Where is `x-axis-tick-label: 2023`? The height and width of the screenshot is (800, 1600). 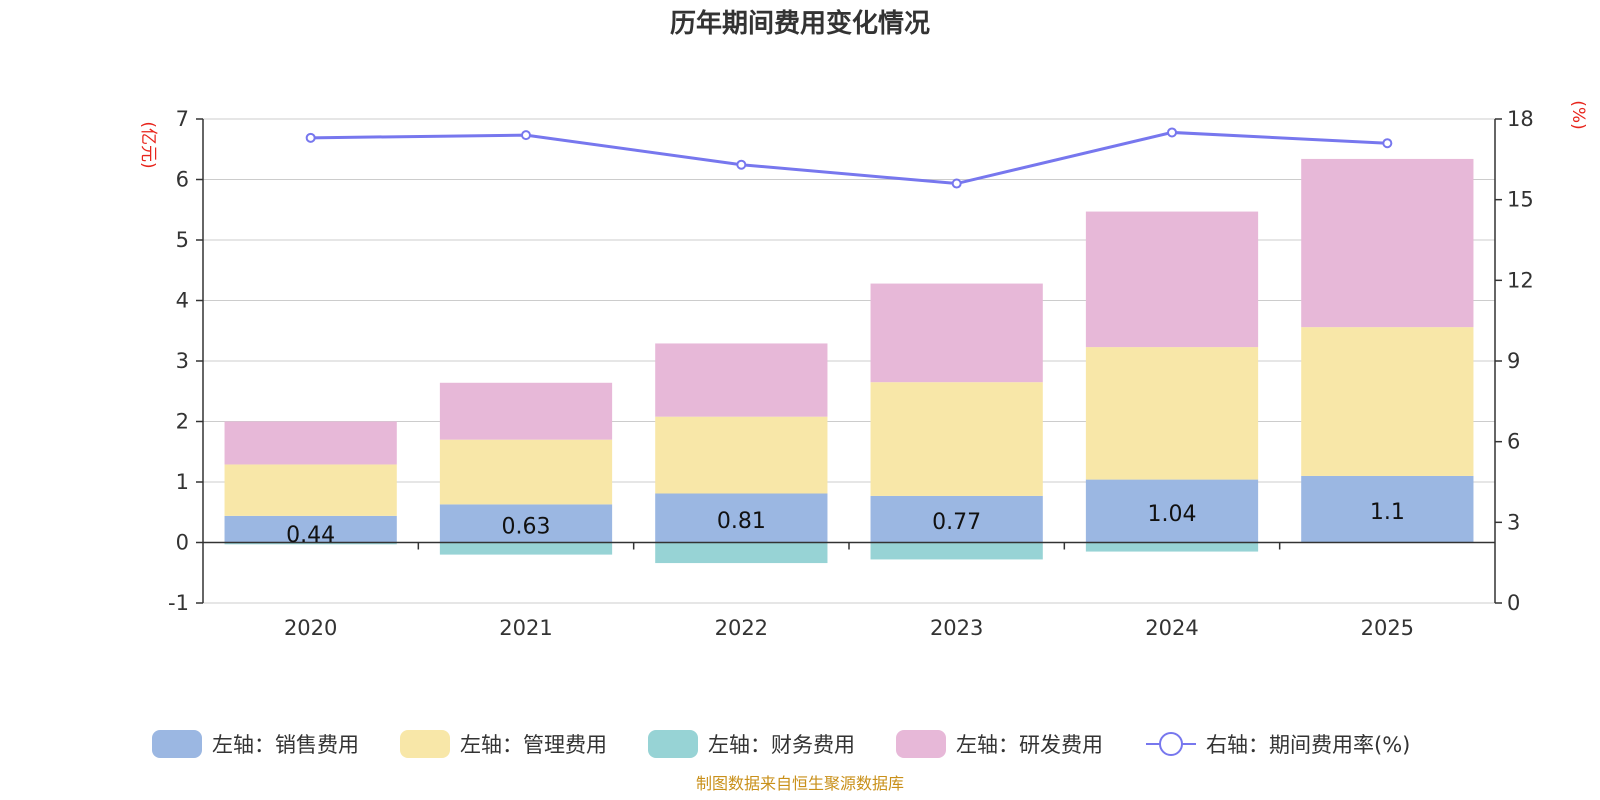
x-axis-tick-label: 2023 is located at coordinates (956, 628).